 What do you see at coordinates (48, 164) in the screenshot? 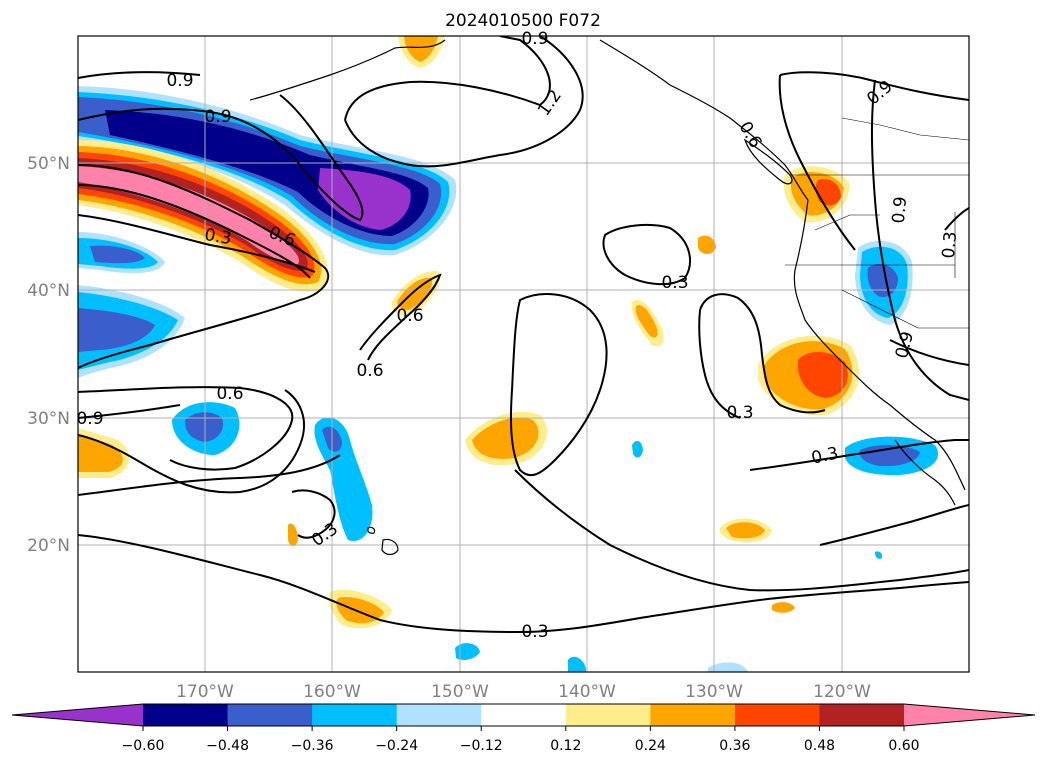
I see `lat-label: 50°N` at bounding box center [48, 164].